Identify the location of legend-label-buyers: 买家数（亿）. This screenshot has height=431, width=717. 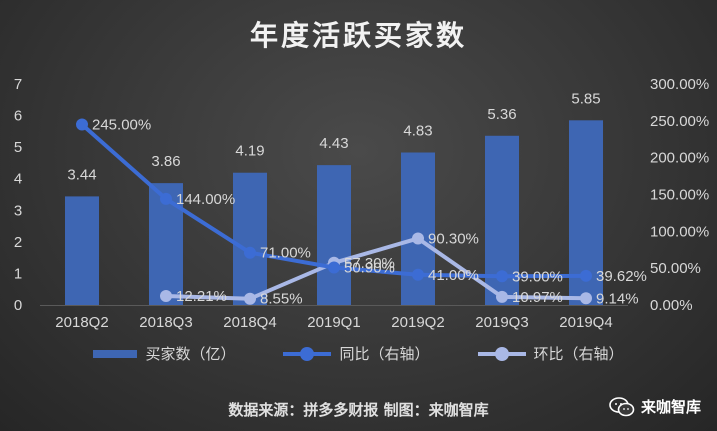
(190, 354).